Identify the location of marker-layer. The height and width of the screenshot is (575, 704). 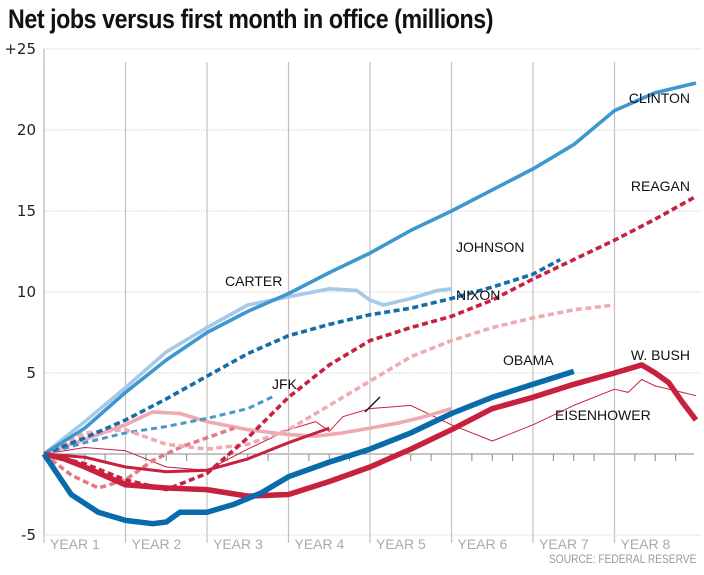
(372, 404).